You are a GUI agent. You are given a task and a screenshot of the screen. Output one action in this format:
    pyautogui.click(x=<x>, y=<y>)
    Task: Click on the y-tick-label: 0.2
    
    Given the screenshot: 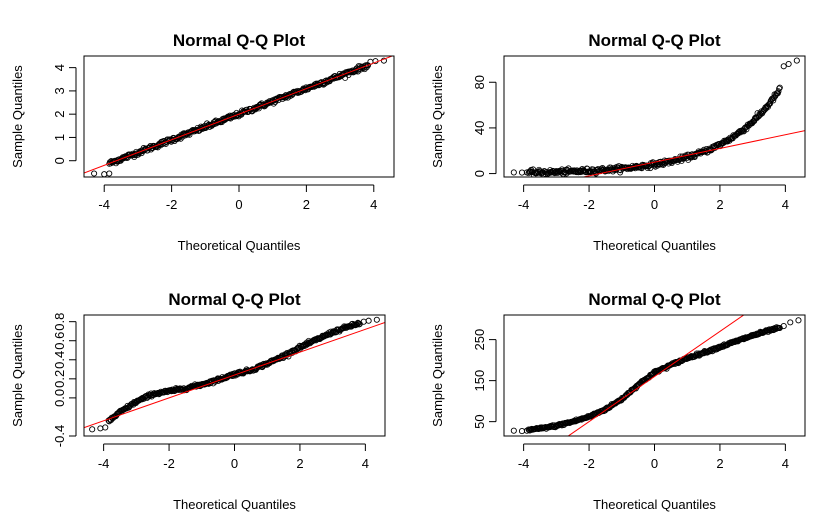 What is the action you would take?
    pyautogui.click(x=59, y=379)
    